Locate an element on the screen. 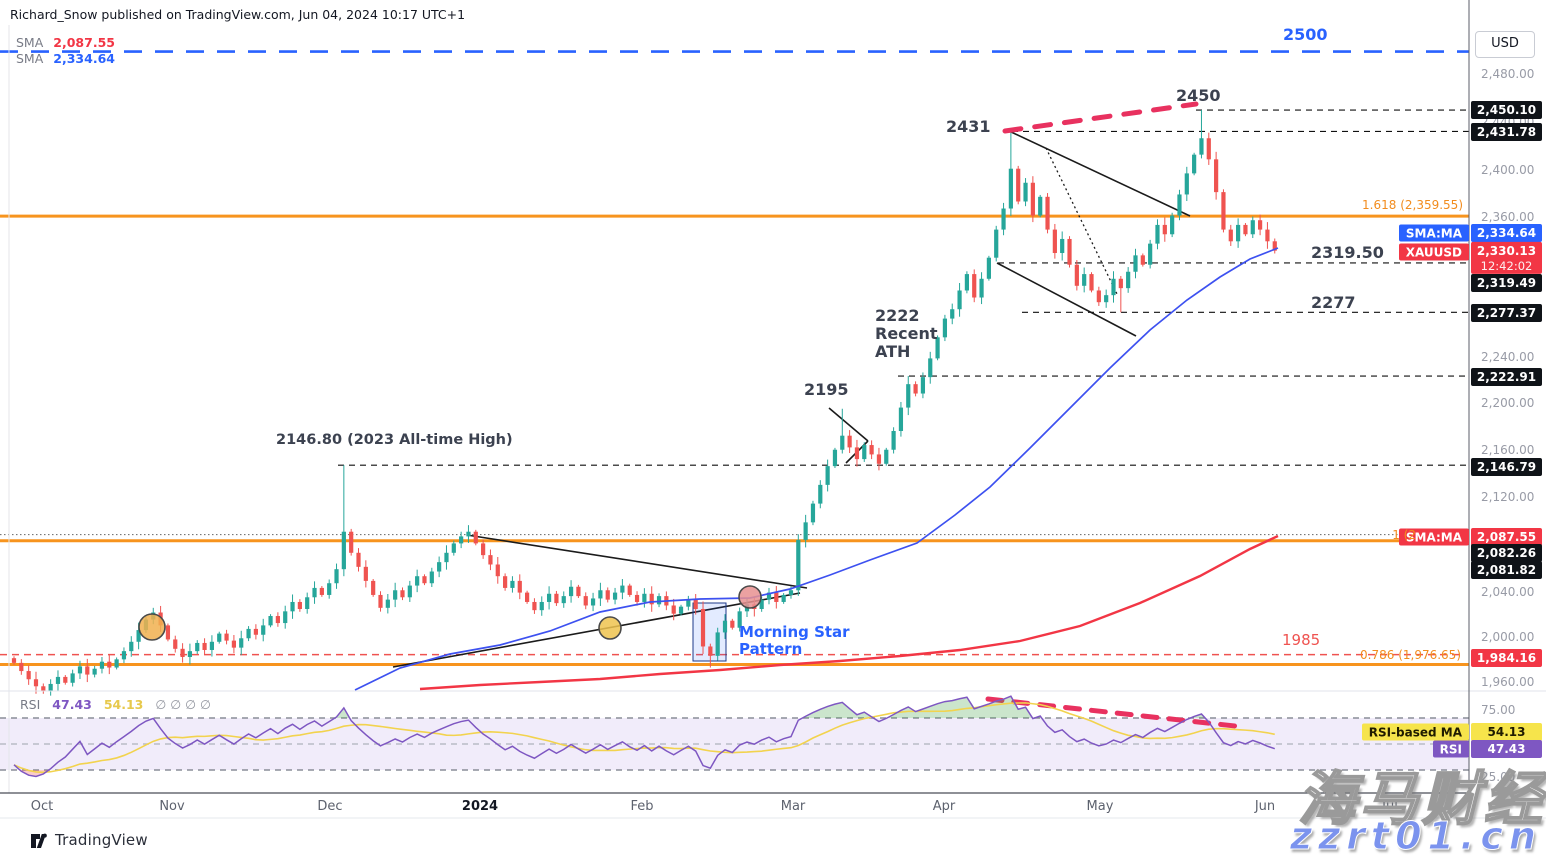 The height and width of the screenshot is (858, 1546). annotation-2450: 2450 is located at coordinates (1198, 95).